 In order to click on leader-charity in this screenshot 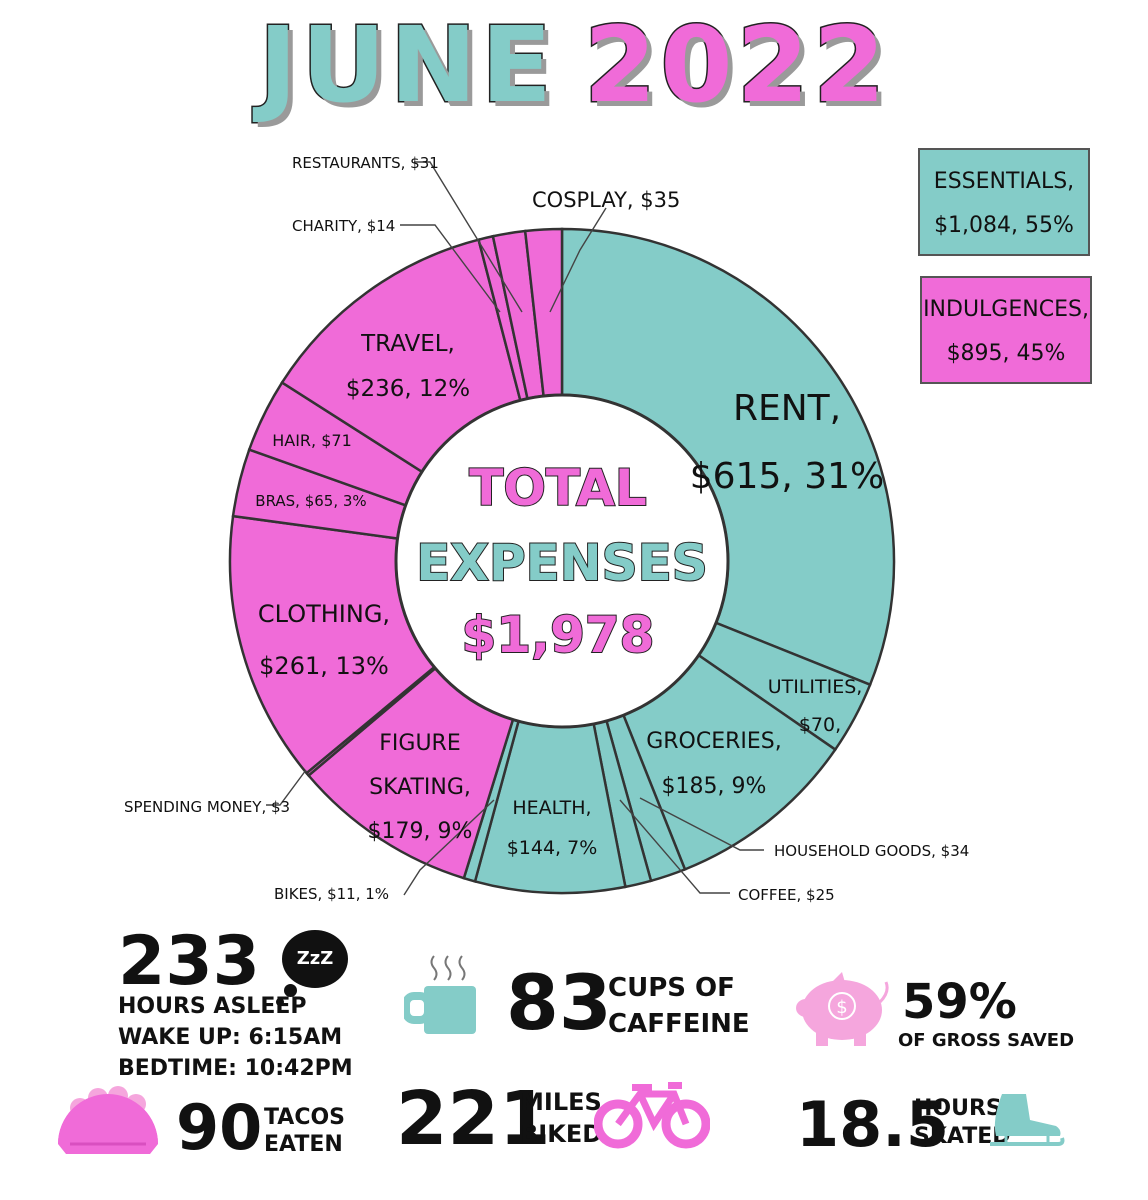, I will do `click(450, 268)`.